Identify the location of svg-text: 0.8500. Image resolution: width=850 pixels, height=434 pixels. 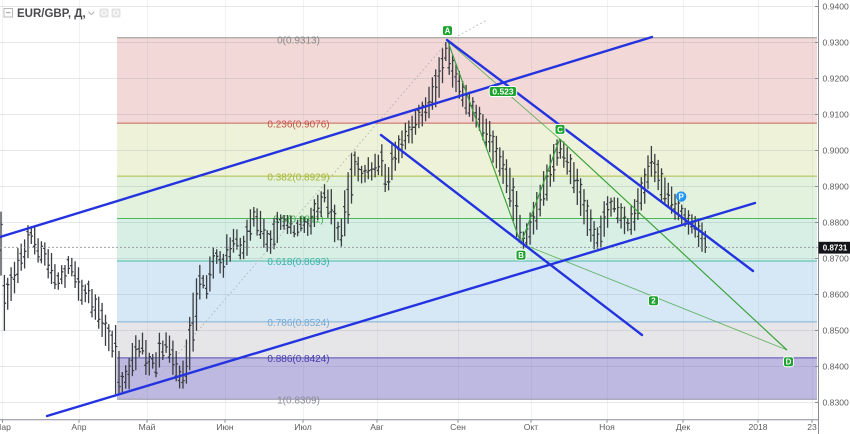
(836, 331).